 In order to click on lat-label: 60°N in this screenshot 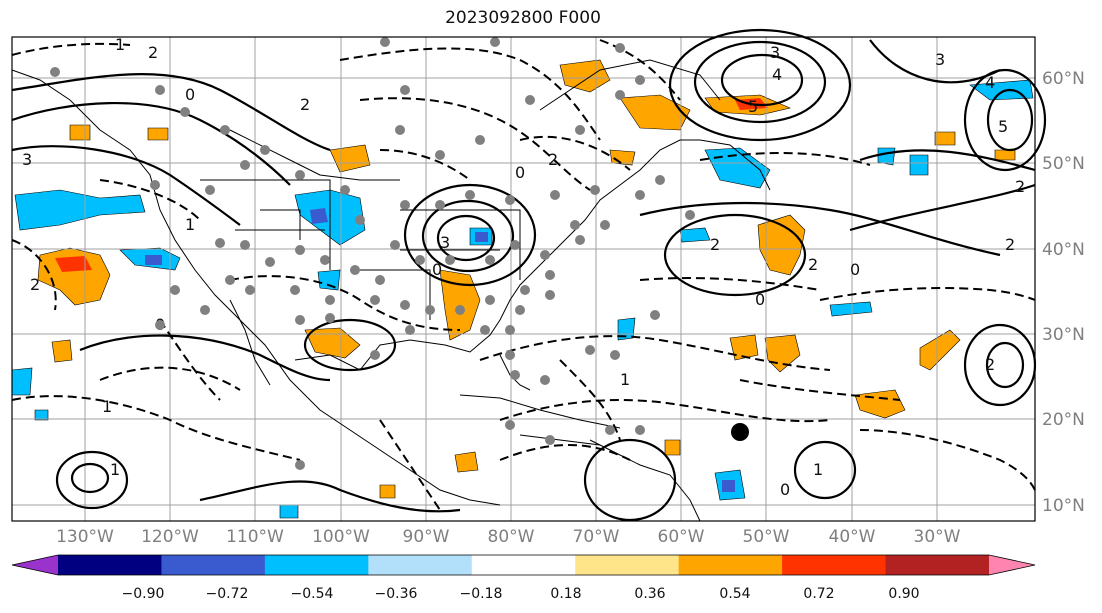, I will do `click(1063, 79)`.